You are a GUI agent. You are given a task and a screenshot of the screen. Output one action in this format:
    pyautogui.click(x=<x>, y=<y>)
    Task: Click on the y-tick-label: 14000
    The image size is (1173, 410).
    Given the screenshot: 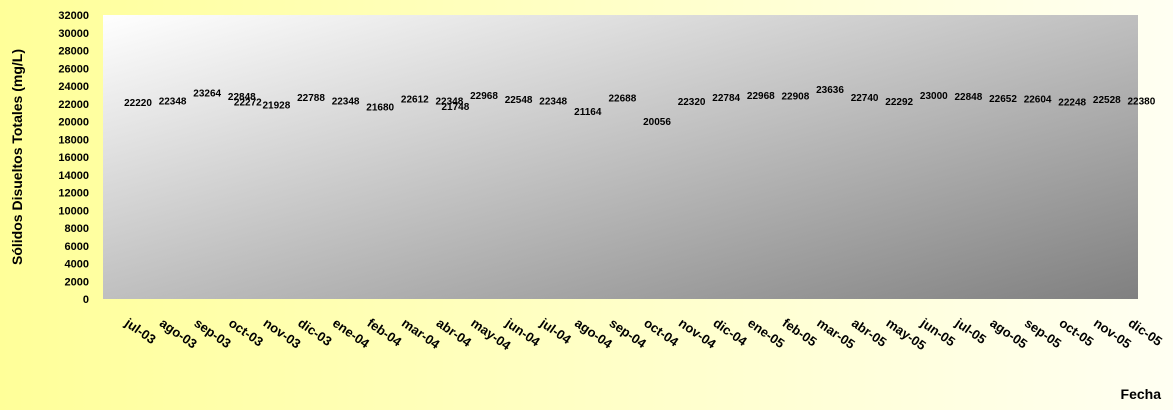 What is the action you would take?
    pyautogui.click(x=73, y=176)
    